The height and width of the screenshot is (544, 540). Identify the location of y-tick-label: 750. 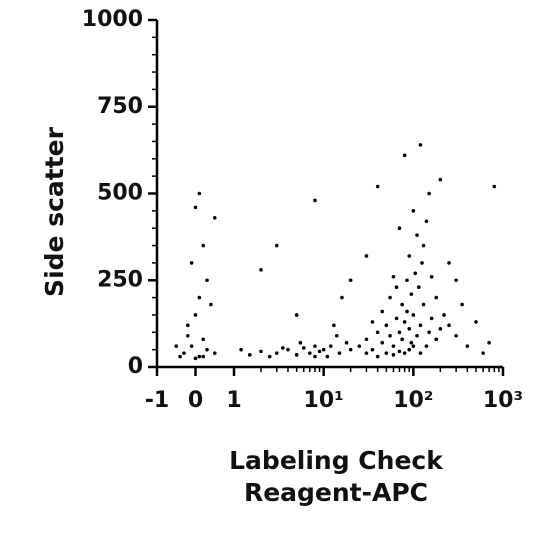
(120, 106).